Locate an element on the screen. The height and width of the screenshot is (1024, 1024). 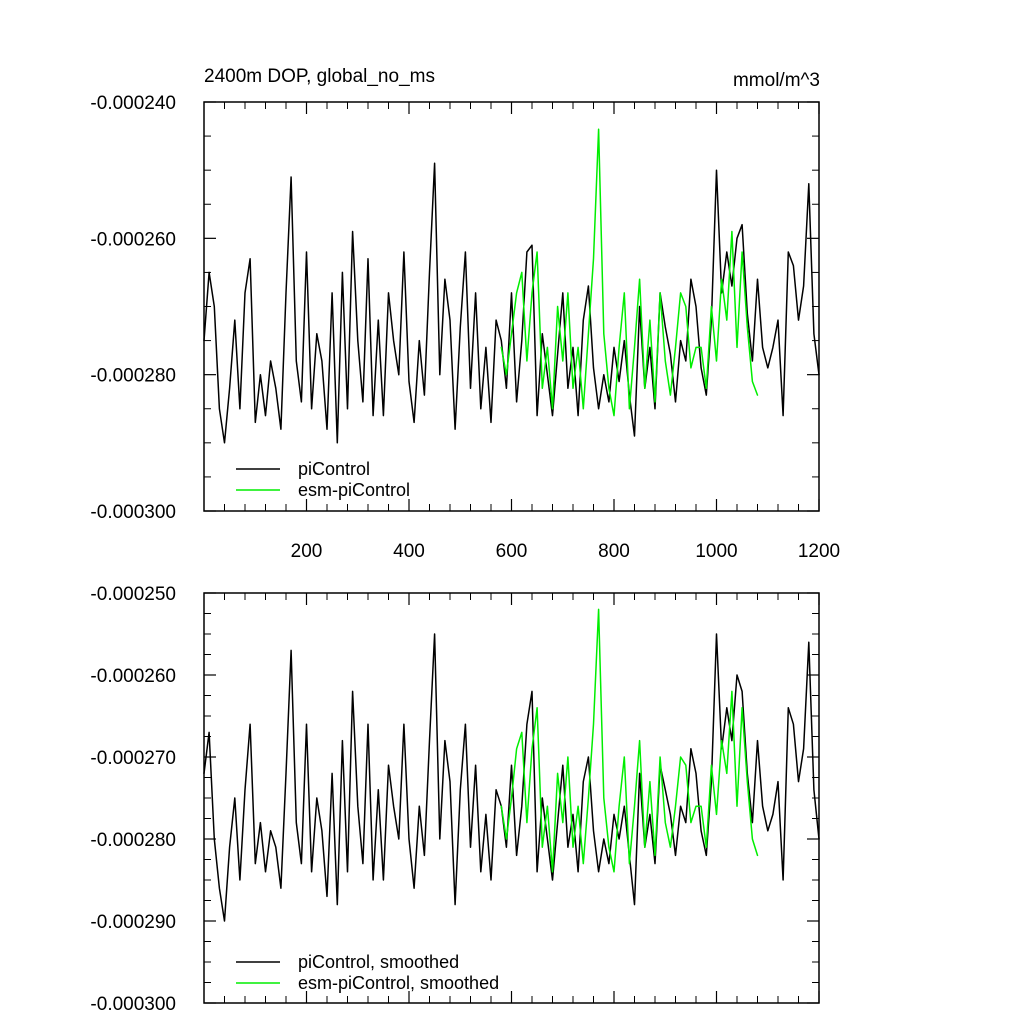
top-legend: piControl esm-piControl is located at coordinates (323, 479).